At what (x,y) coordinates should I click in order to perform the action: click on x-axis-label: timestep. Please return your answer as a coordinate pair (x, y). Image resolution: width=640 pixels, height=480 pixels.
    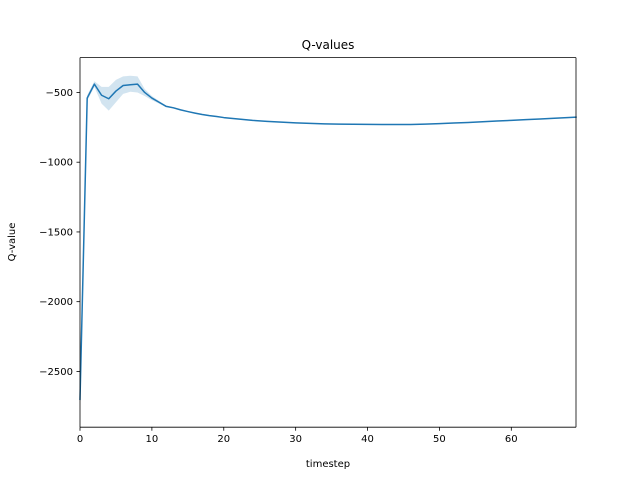
    Looking at the image, I should click on (328, 464).